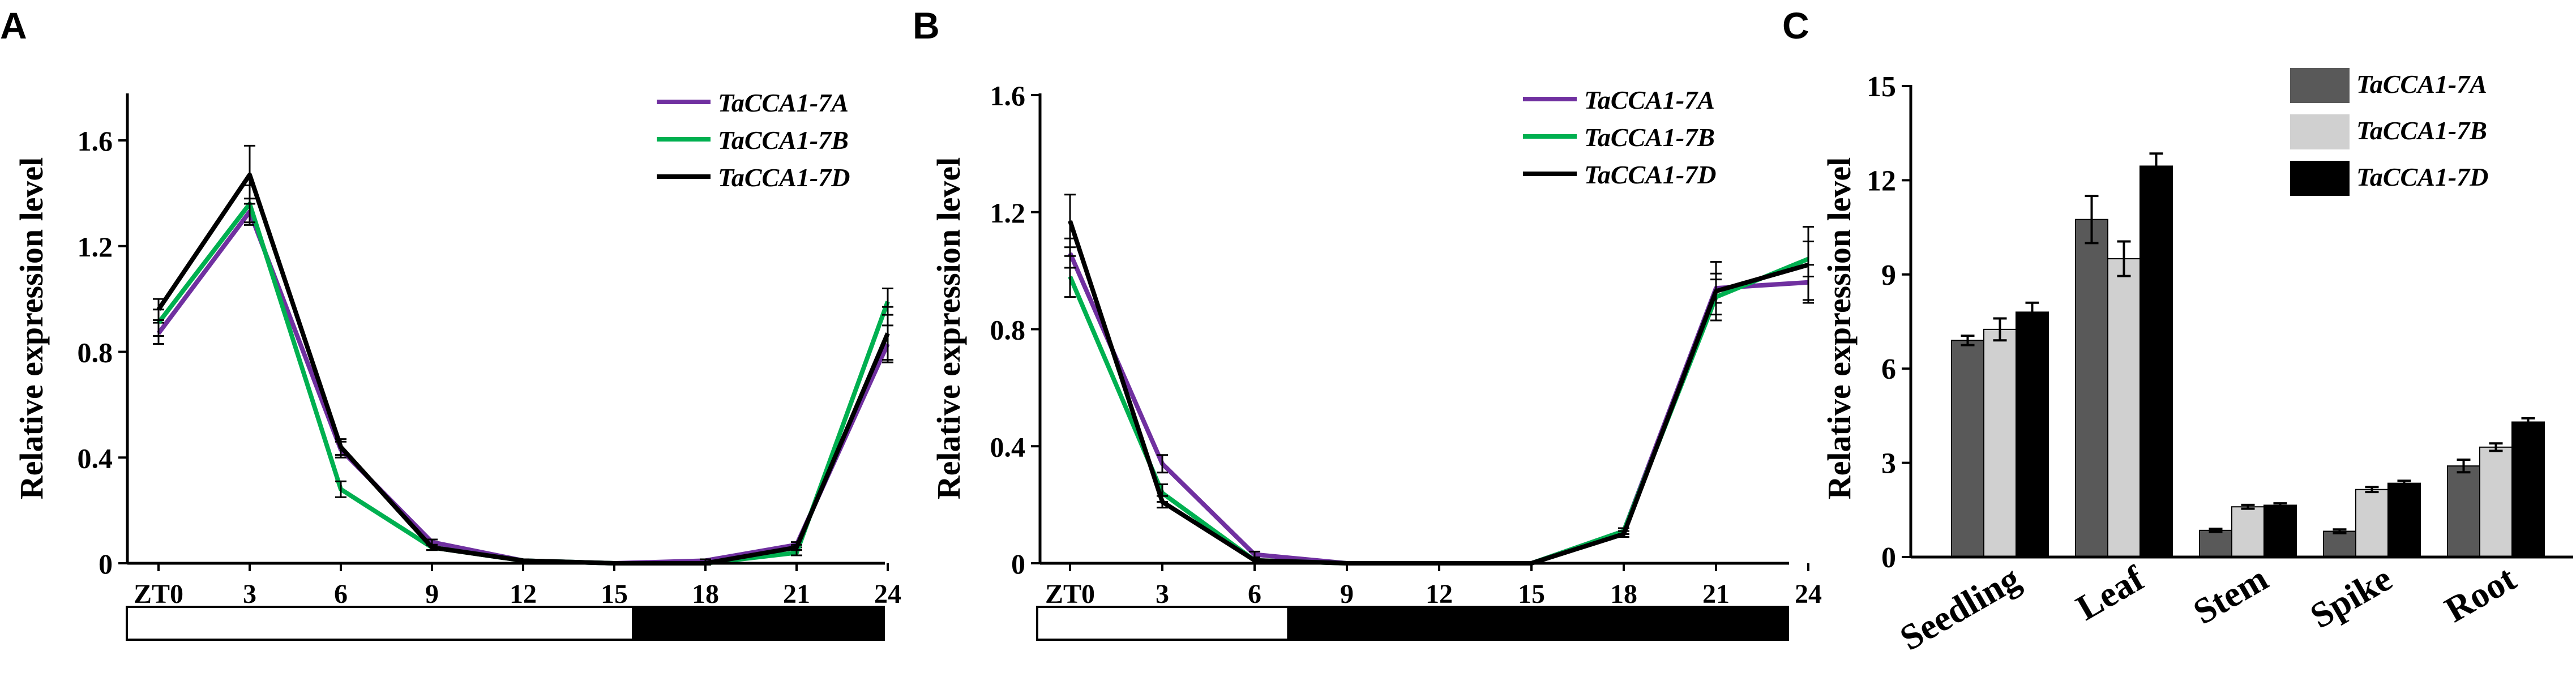 Image resolution: width=2576 pixels, height=698 pixels. I want to click on legend-c: TaCCA1-7A TaCCA1-7B TaCCA1-7D, so click(2389, 132).